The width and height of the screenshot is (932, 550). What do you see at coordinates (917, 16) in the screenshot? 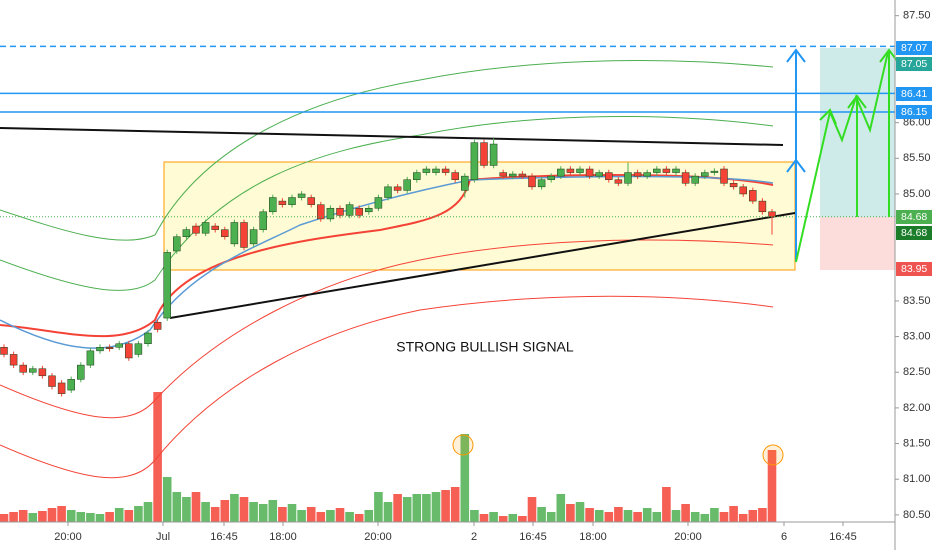
I see `y-tick-label: 87.50` at bounding box center [917, 16].